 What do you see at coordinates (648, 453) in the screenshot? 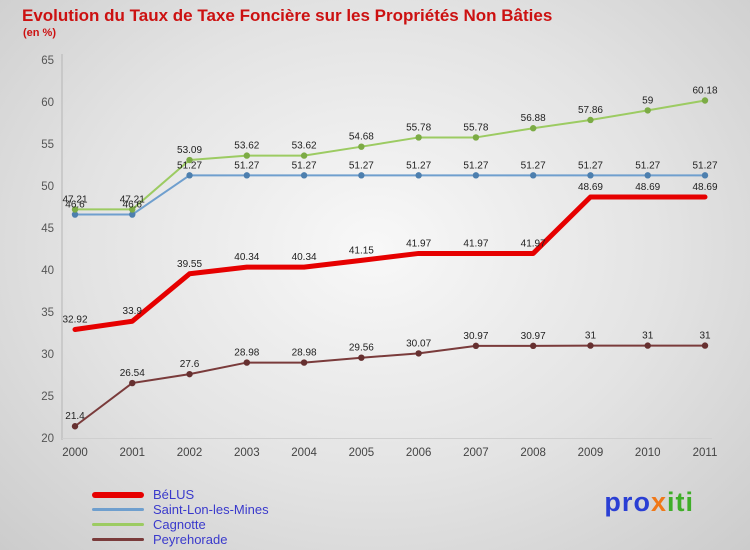
I see `x-tick-label: 2010` at bounding box center [648, 453].